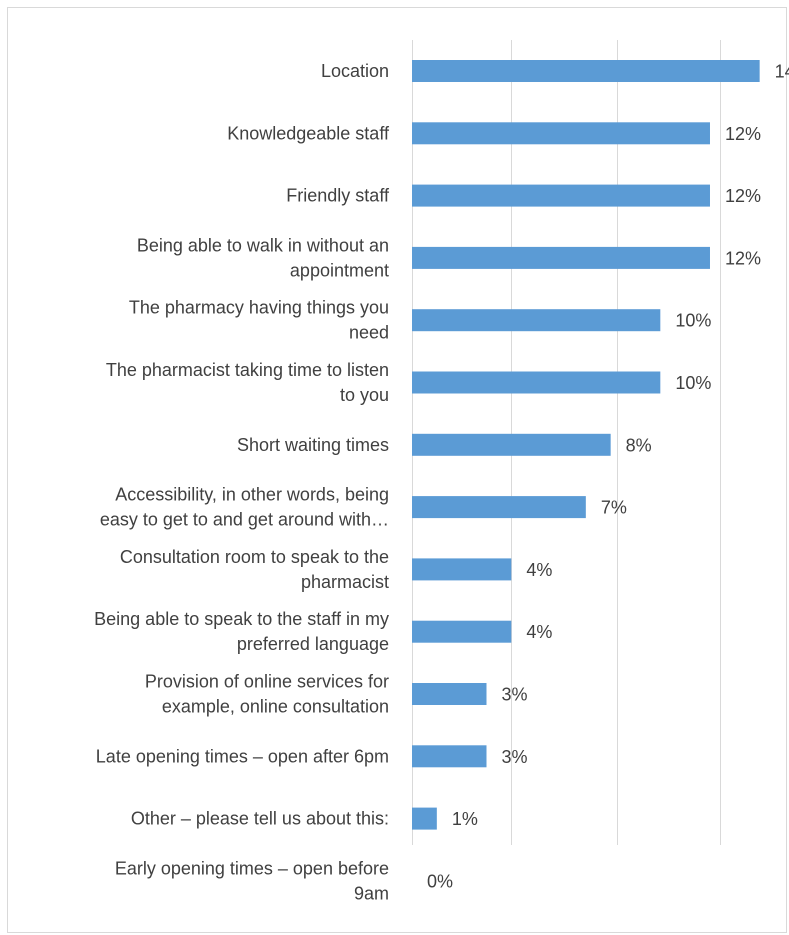  What do you see at coordinates (743, 196) in the screenshot?
I see `data-label-2: 12%` at bounding box center [743, 196].